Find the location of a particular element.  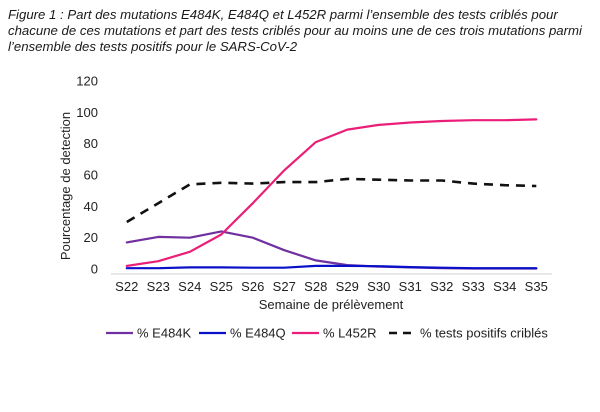

y-tick-label: 20 is located at coordinates (91, 237).